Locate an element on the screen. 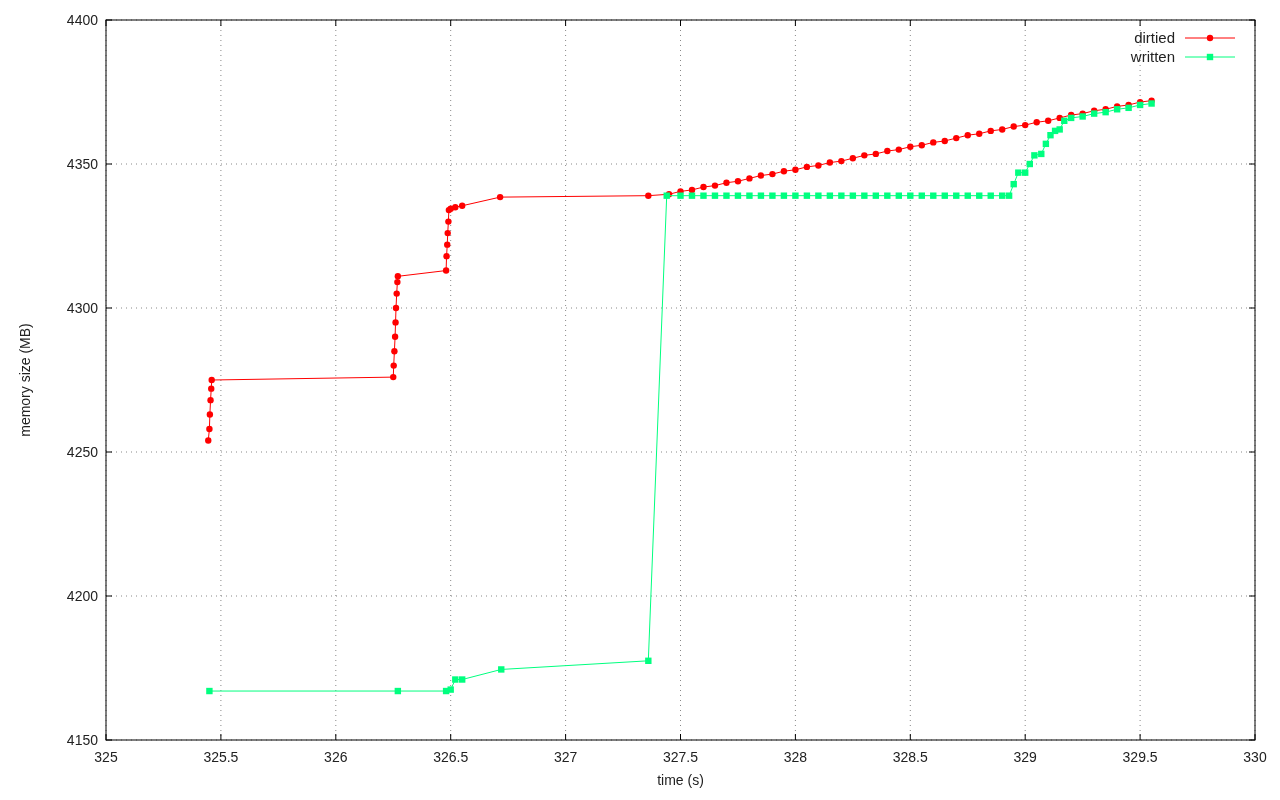  legend-label: written is located at coordinates (1152, 56).